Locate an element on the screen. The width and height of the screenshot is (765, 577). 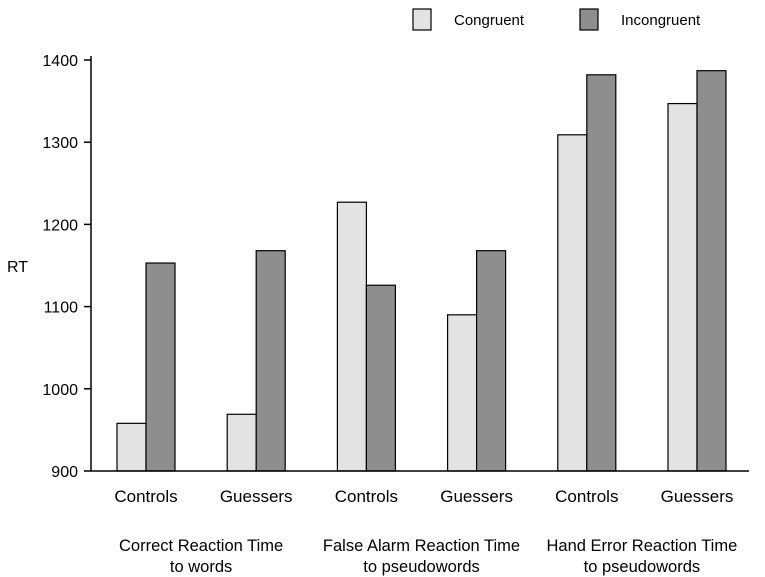
y-tick-label: 1000 is located at coordinates (60, 390).